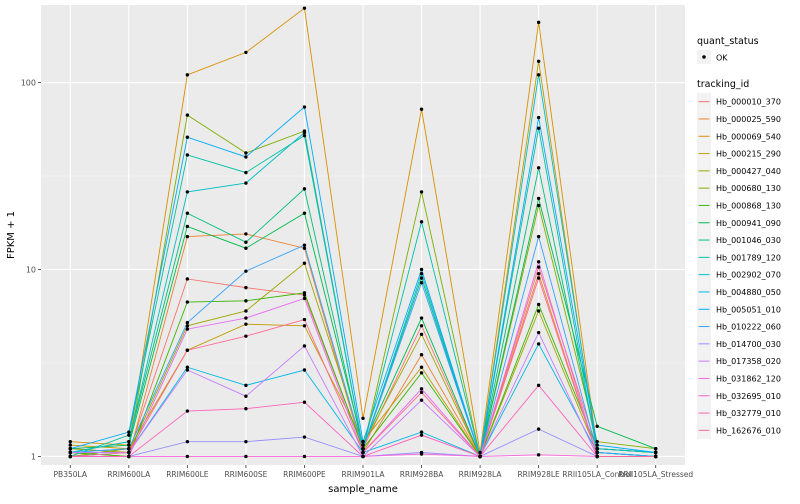  What do you see at coordinates (748, 309) in the screenshot?
I see `legend-label-series: Hb_005051_010` at bounding box center [748, 309].